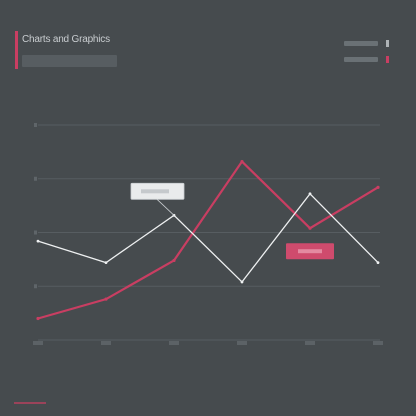 The image size is (416, 416). What do you see at coordinates (387, 59) in the screenshot?
I see `legend-swatch-red` at bounding box center [387, 59].